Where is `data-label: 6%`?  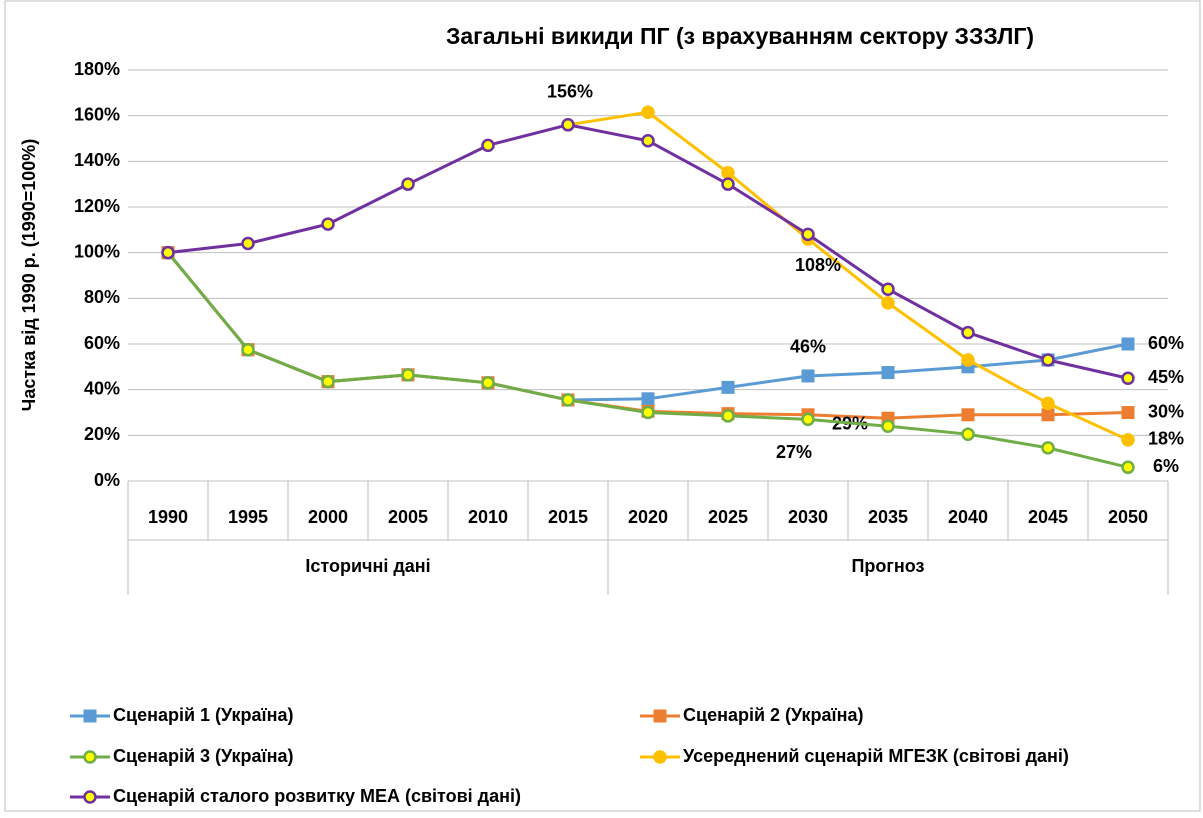 data-label: 6% is located at coordinates (1166, 466).